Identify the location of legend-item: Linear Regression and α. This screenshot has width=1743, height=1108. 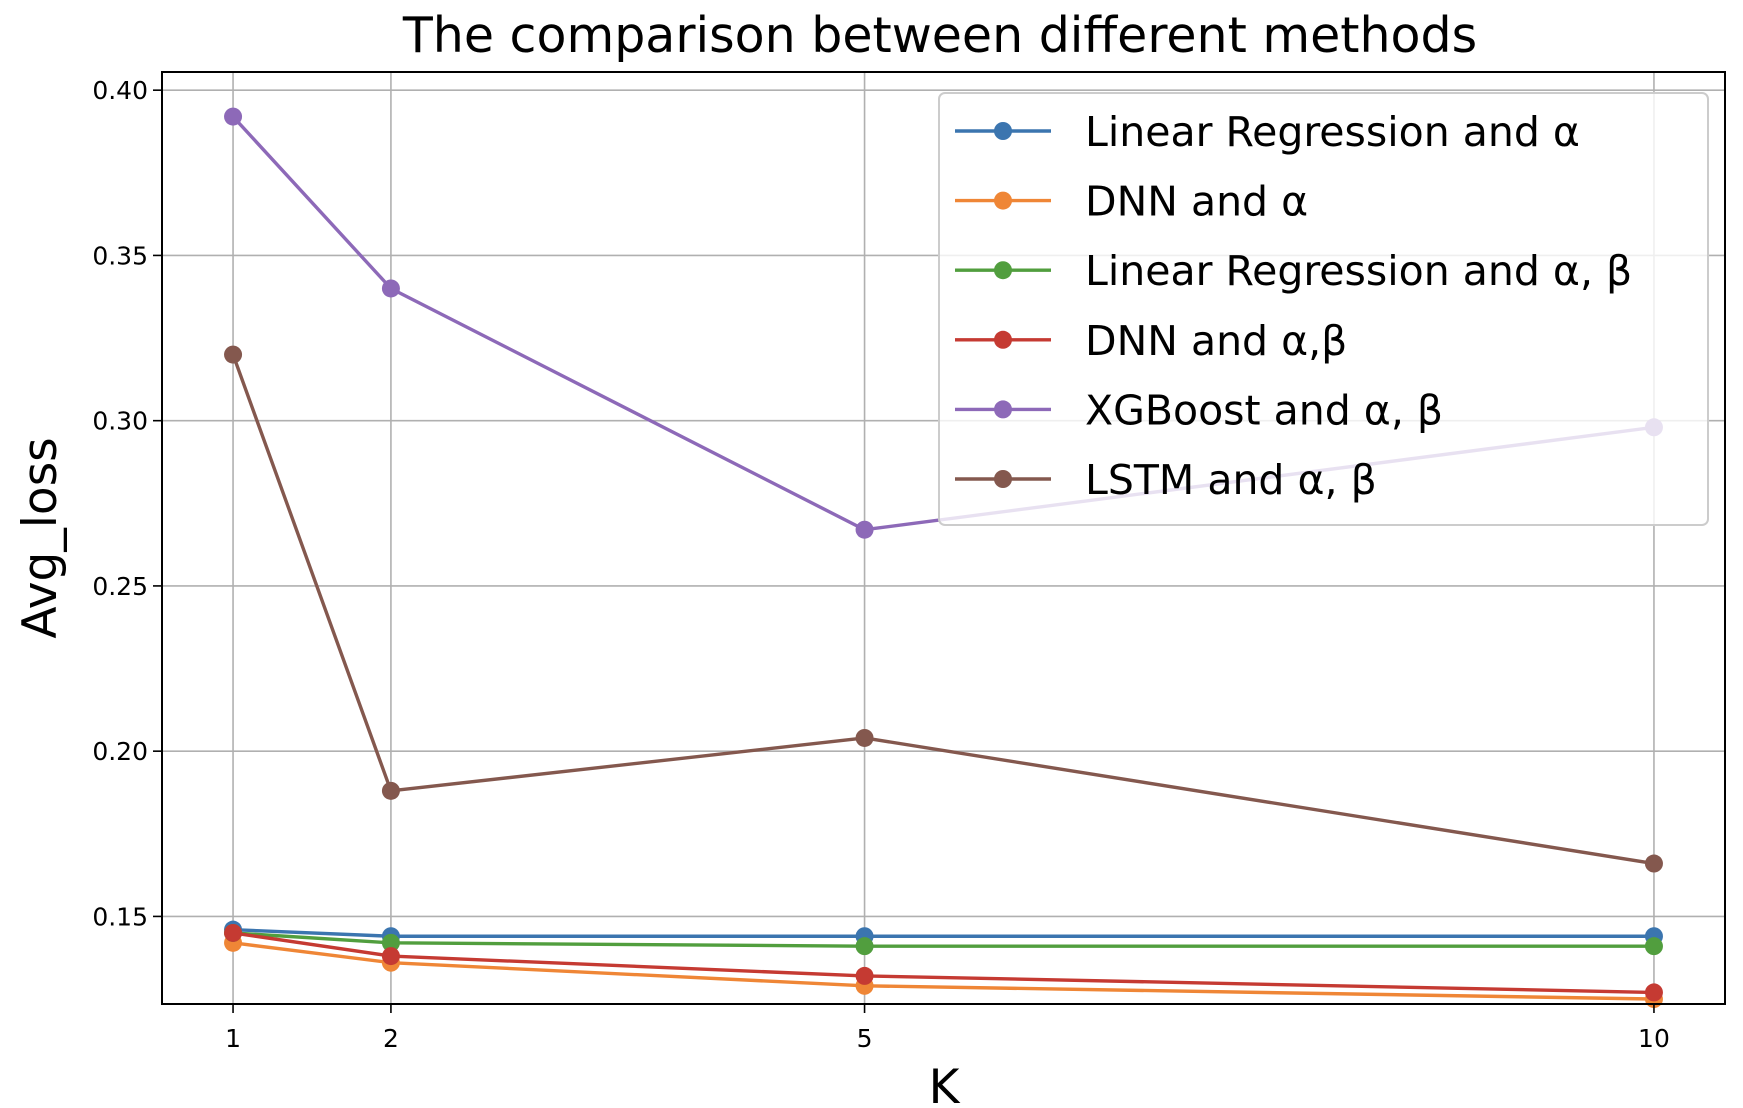
(1267, 132).